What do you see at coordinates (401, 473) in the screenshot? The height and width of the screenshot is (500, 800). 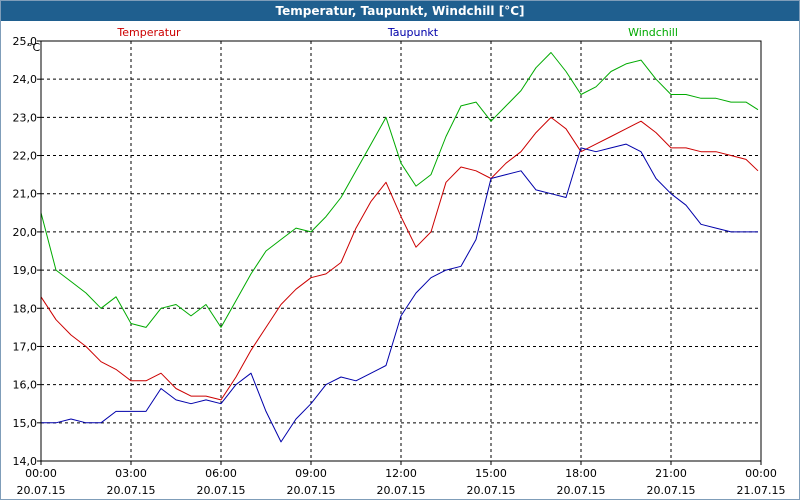 I see `x-tick-label-time: 12:00` at bounding box center [401, 473].